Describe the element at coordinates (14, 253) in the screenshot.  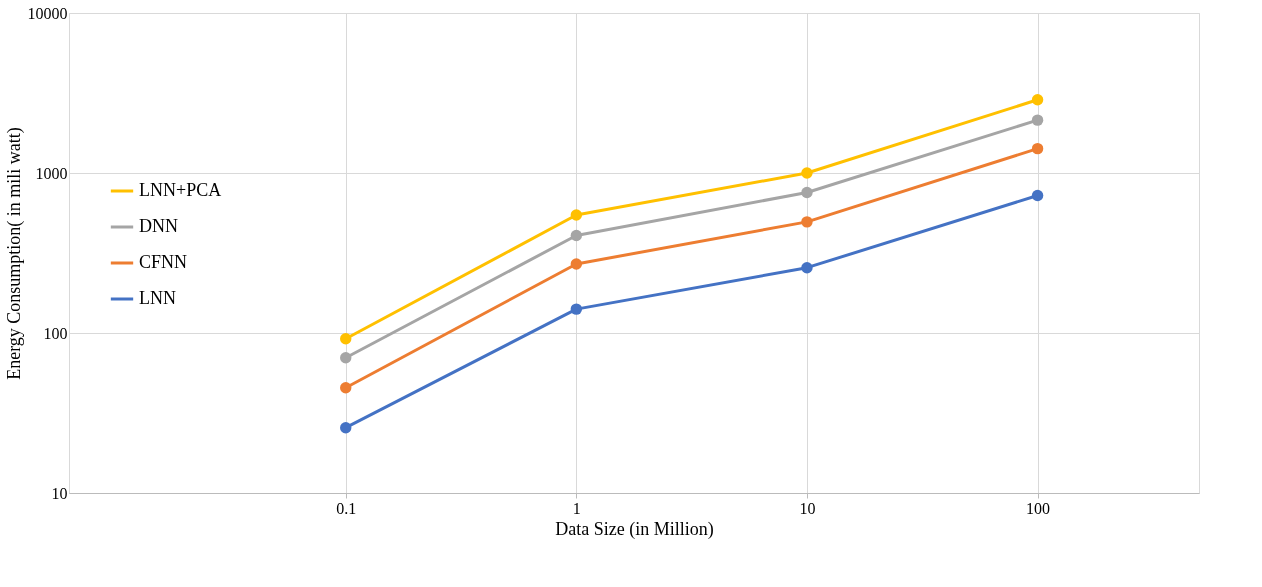
I see `y-axis-title: Energy Consumption( in mili watt)` at that location.